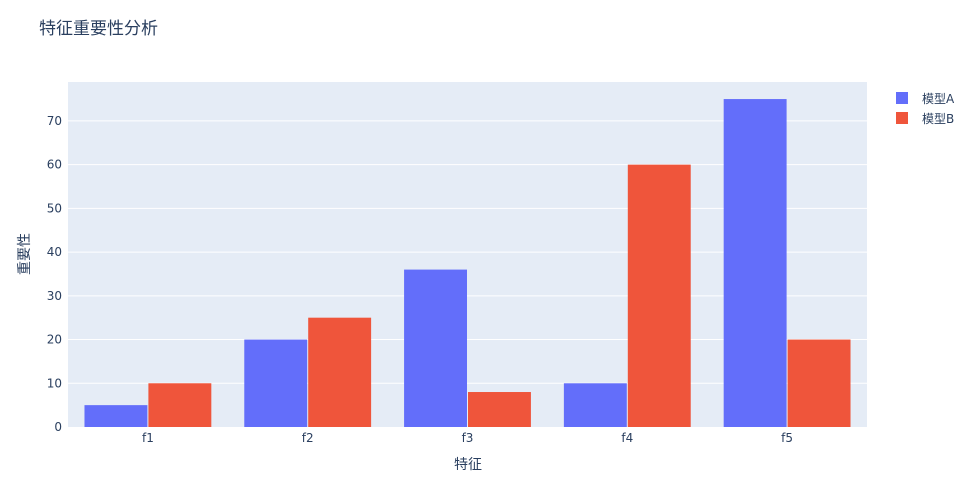  What do you see at coordinates (148, 438) in the screenshot?
I see `x-tick-label: f1` at bounding box center [148, 438].